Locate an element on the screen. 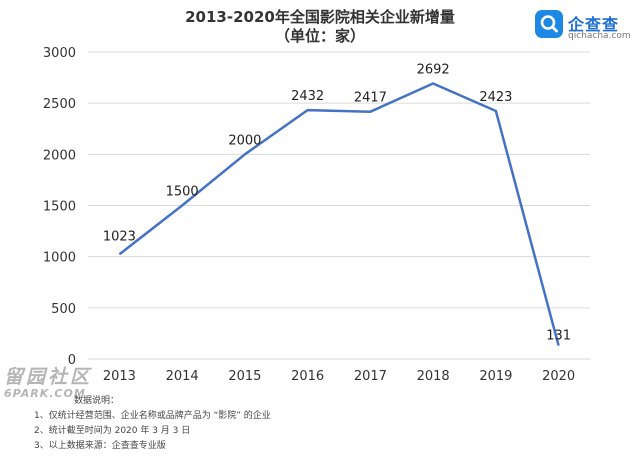  chart-title: 2013-2020年全国影院相关企业新增量 is located at coordinates (320, 17).